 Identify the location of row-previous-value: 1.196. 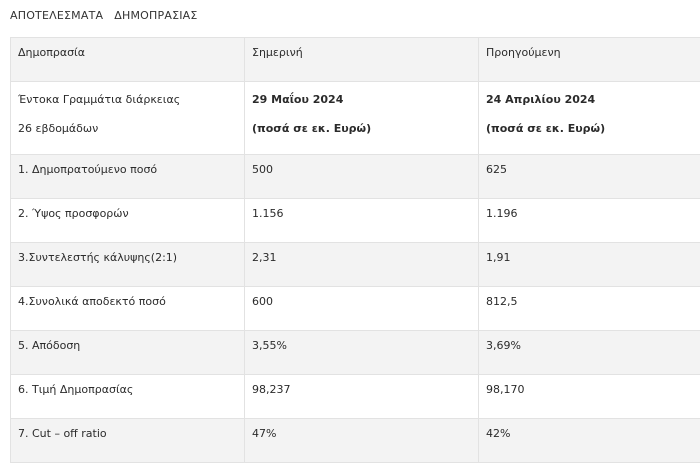
(589, 220).